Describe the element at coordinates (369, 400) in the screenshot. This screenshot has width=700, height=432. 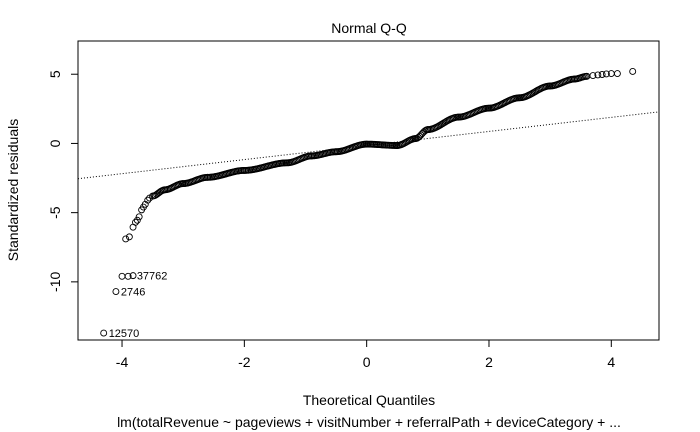
I see `x-axis-label: Theoretical Quantiles` at that location.